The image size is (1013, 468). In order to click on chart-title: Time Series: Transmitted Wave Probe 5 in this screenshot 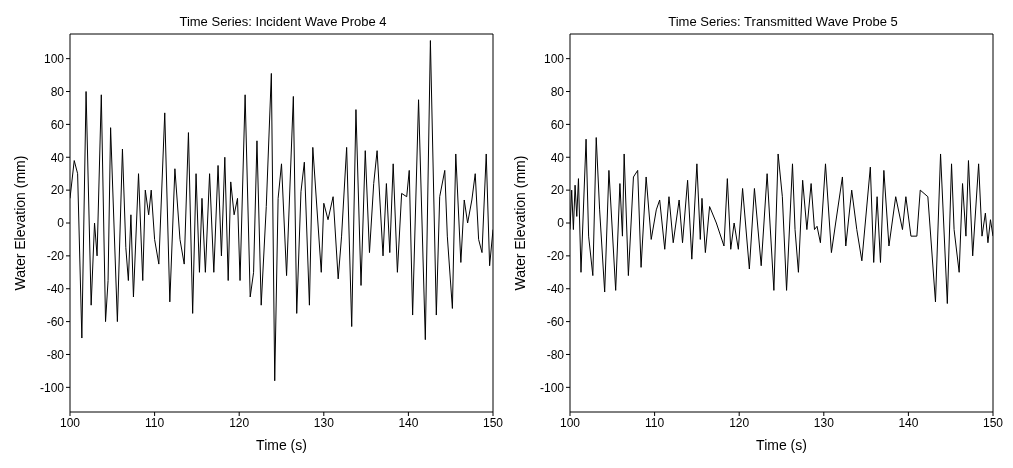, I will do `click(783, 21)`.